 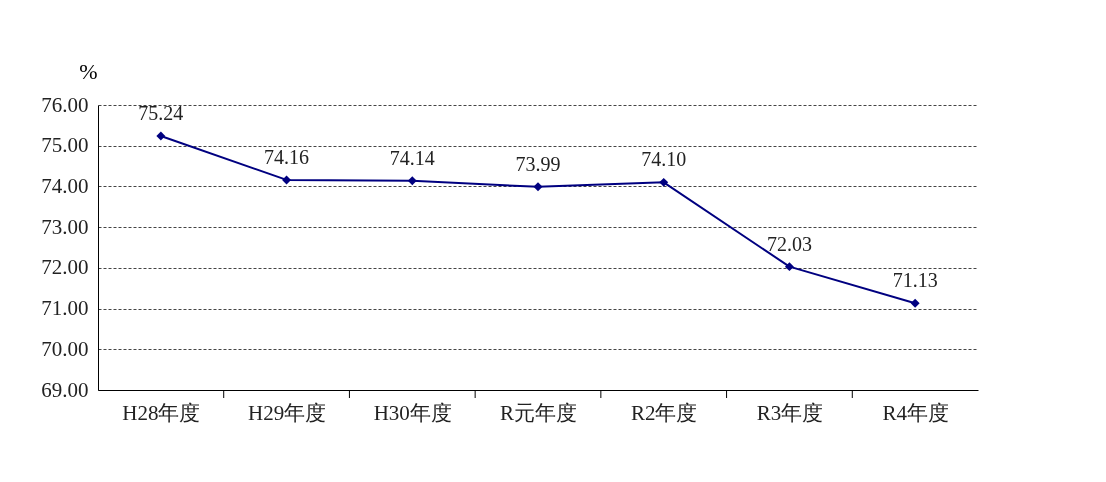 What do you see at coordinates (65, 348) in the screenshot?
I see `y-tick-label: 70.00` at bounding box center [65, 348].